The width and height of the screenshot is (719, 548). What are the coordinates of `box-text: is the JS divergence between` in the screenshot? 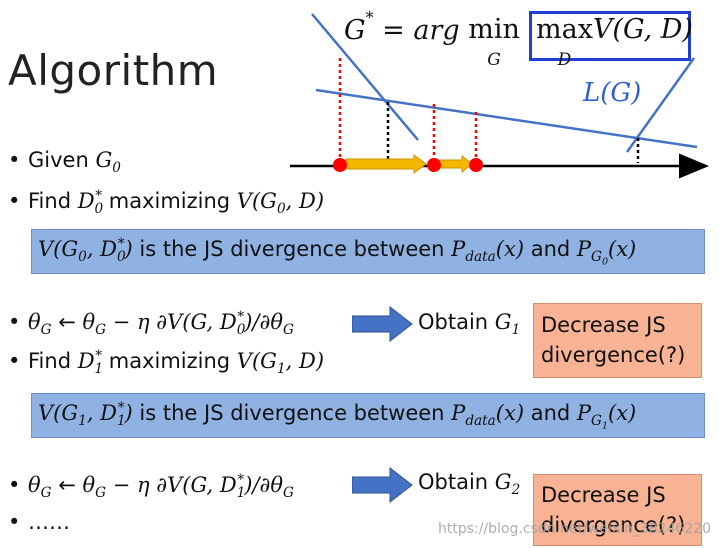 It's located at (292, 249).